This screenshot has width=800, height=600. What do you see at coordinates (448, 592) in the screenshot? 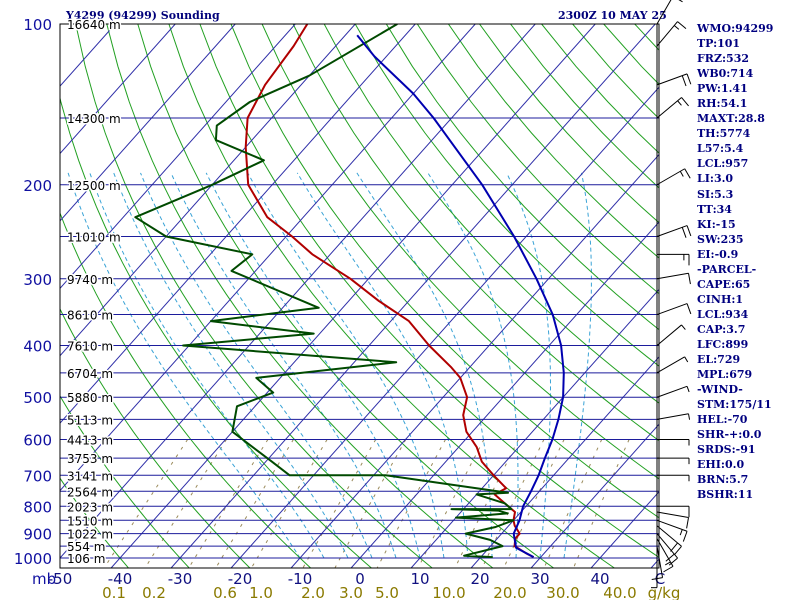
I see `mixing-ratio-label: 10.0` at bounding box center [448, 592].